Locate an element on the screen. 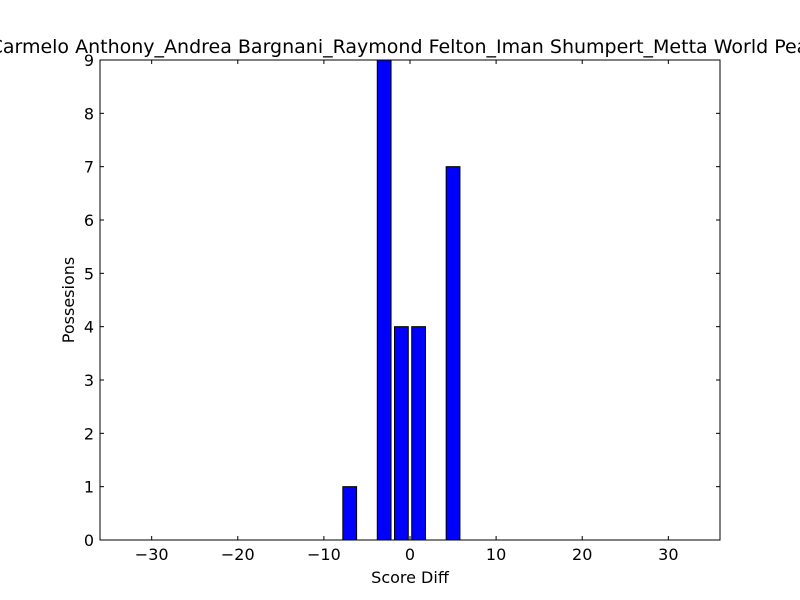  x-axis-label: Score Diff is located at coordinates (410, 577).